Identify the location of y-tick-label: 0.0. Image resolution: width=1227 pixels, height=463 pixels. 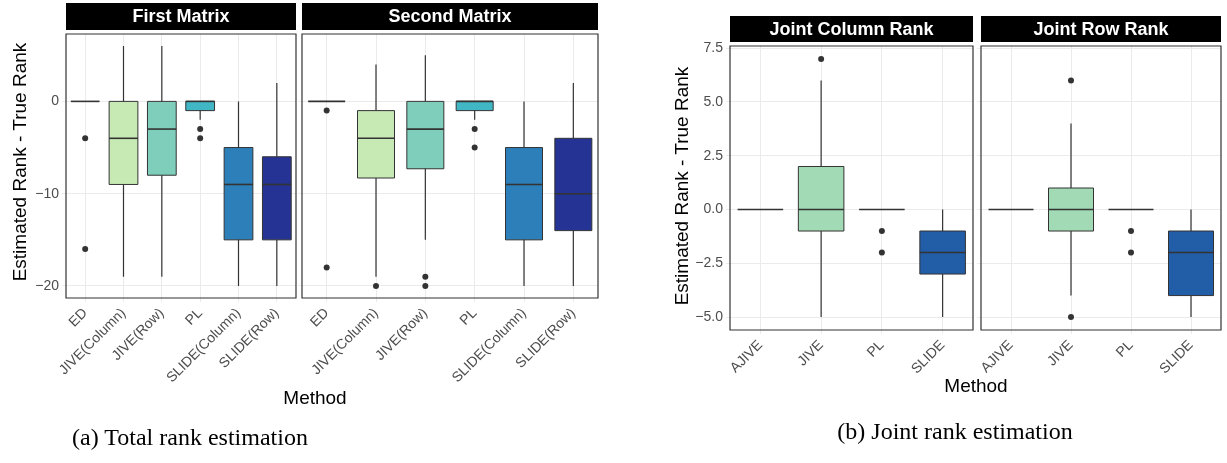
(713, 208).